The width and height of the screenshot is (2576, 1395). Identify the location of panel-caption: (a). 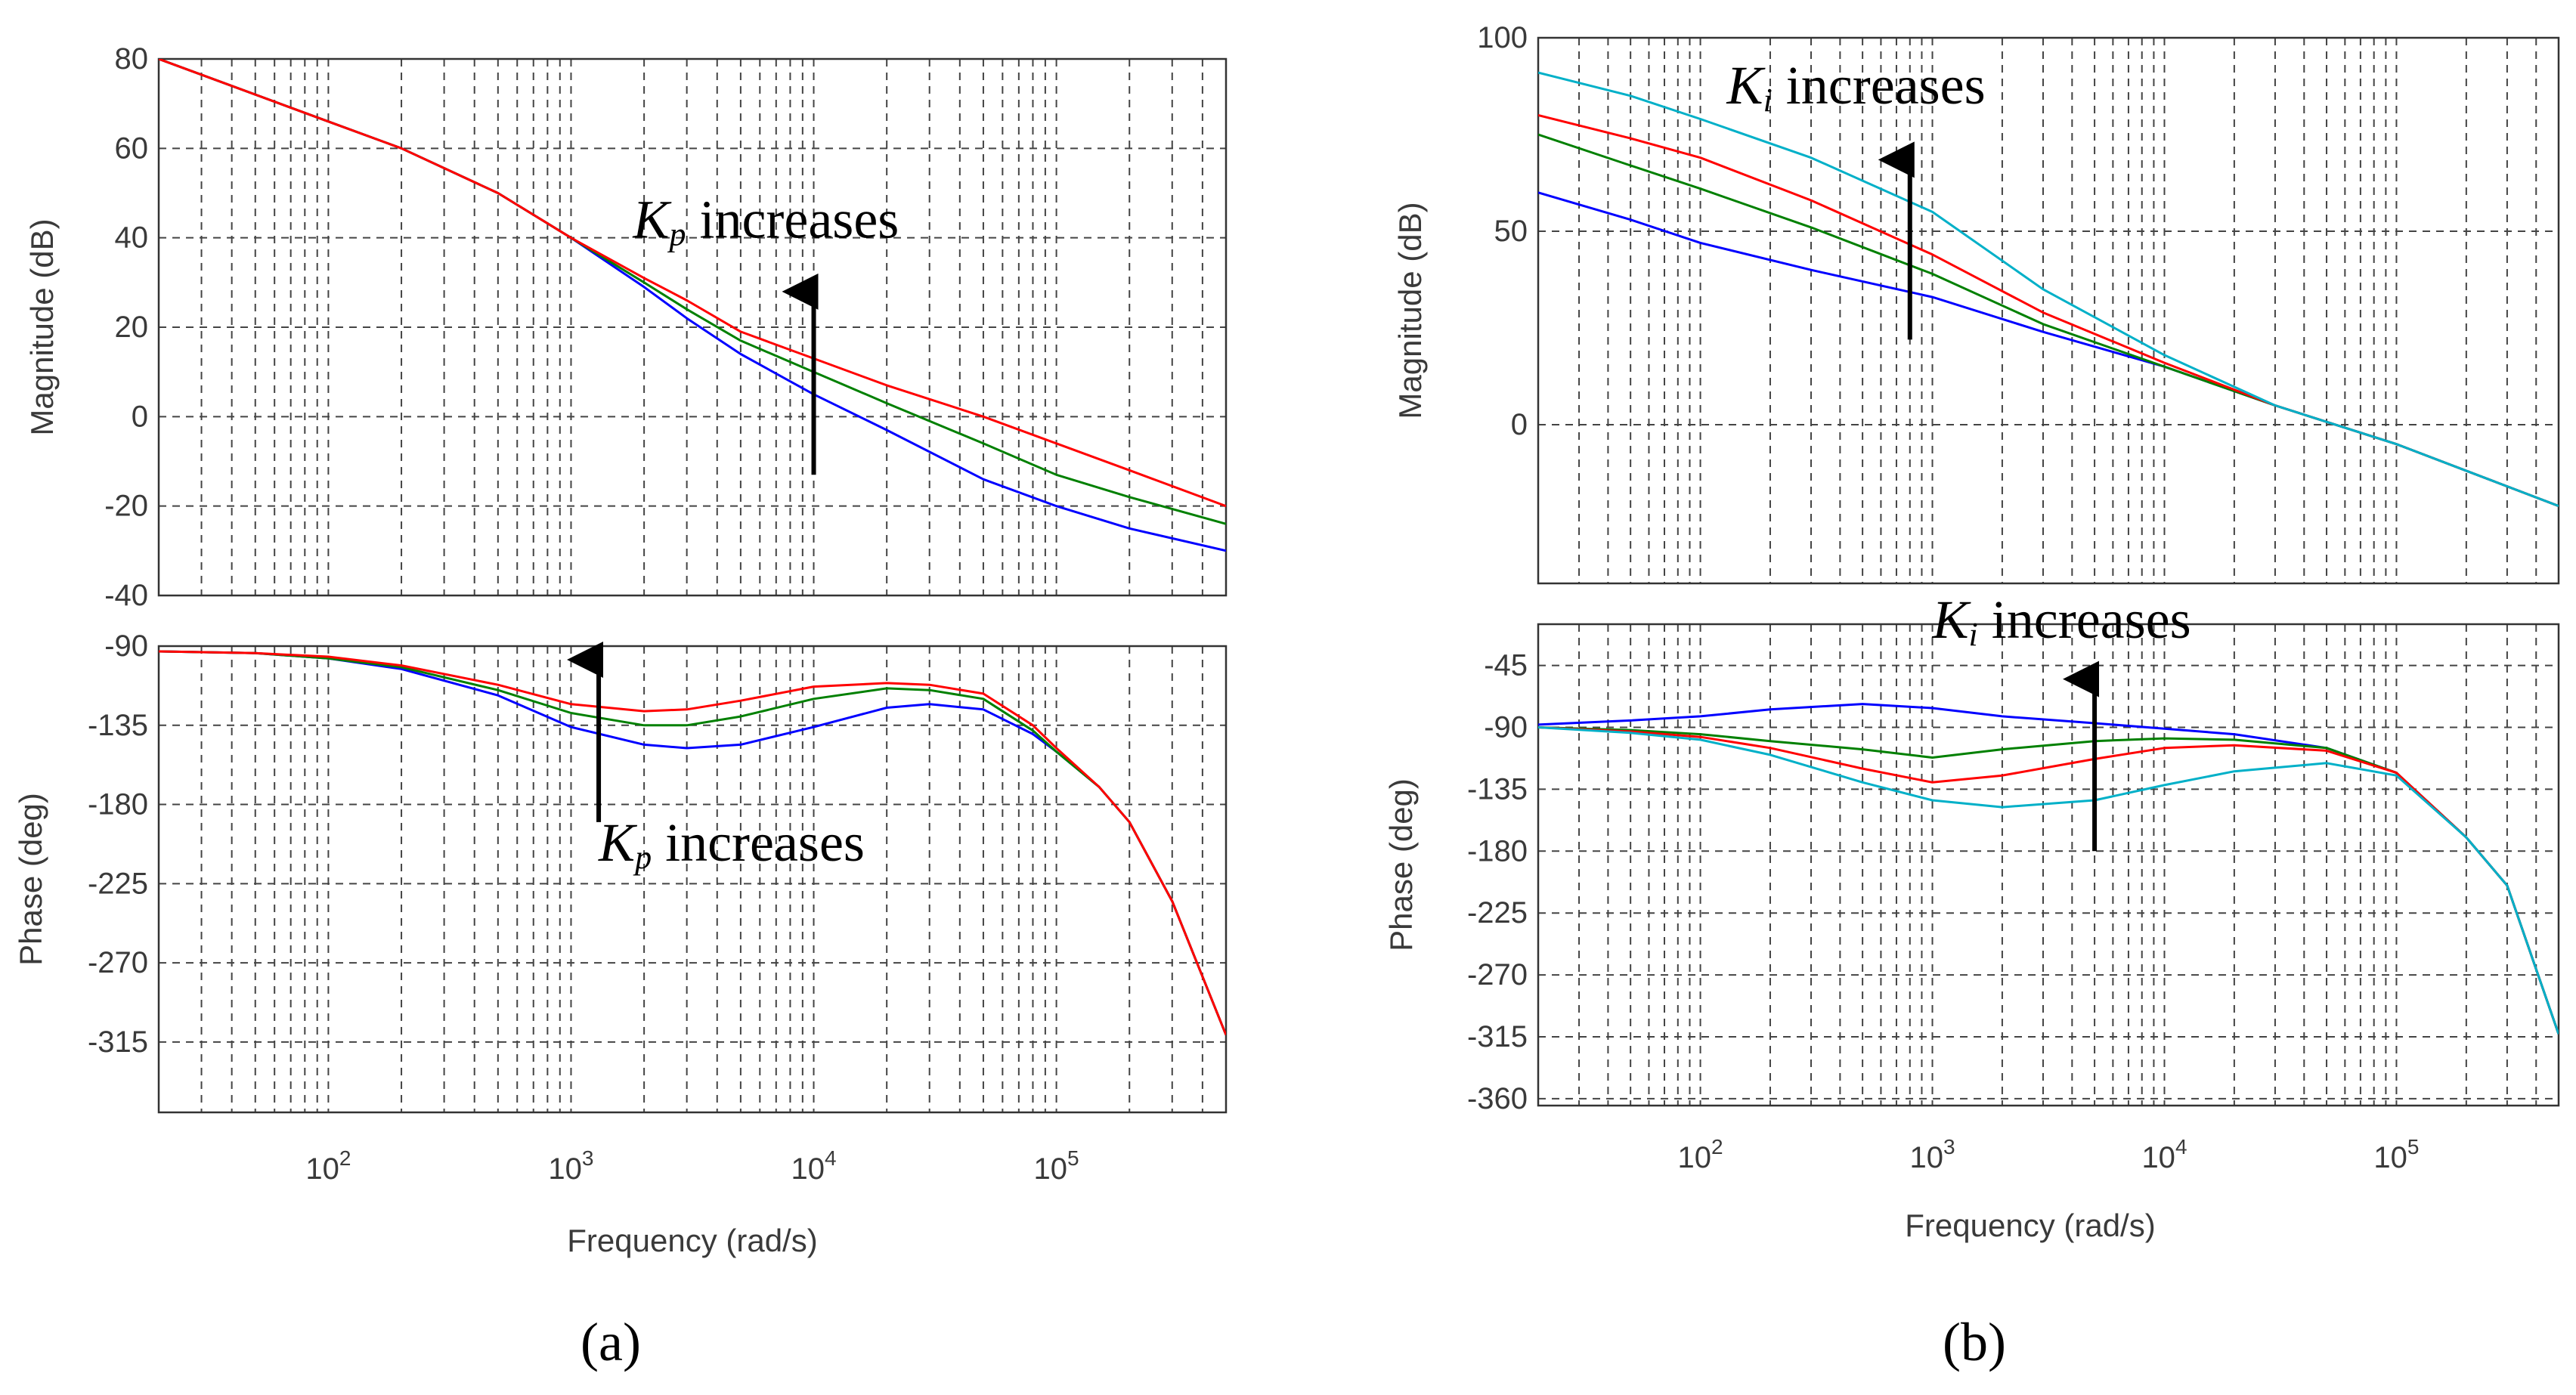
(611, 1342).